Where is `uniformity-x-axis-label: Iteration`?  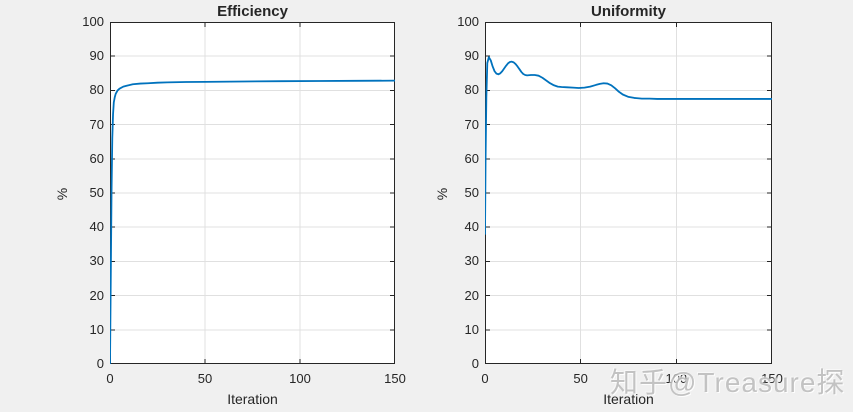 uniformity-x-axis-label: Iteration is located at coordinates (628, 399).